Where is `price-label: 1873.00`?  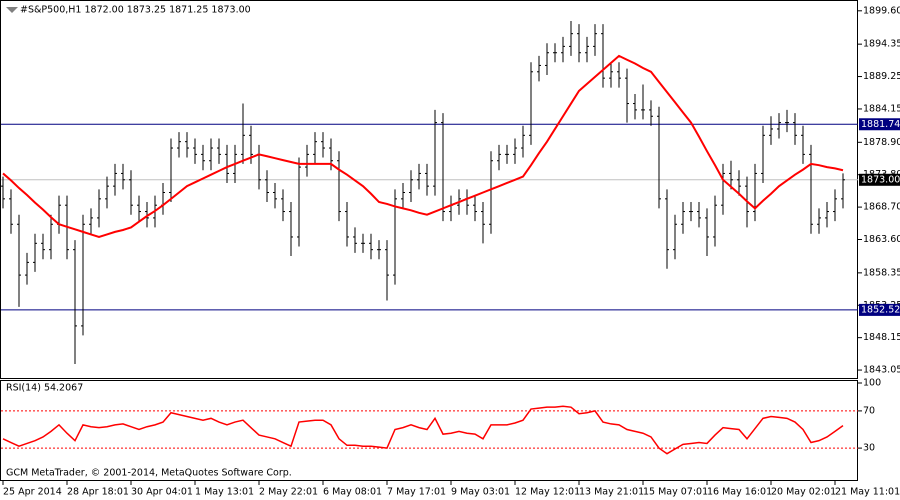 price-label: 1873.00 is located at coordinates (880, 179).